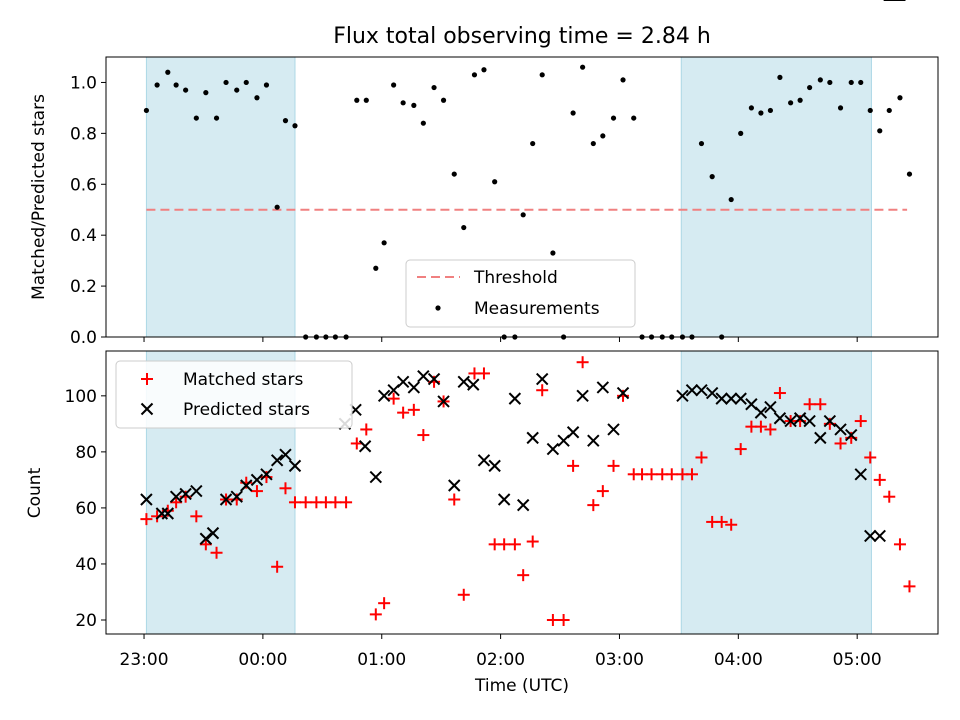 The image size is (960, 720). Describe the element at coordinates (243, 380) in the screenshot. I see `legend-matched-label: Matched stars` at that location.